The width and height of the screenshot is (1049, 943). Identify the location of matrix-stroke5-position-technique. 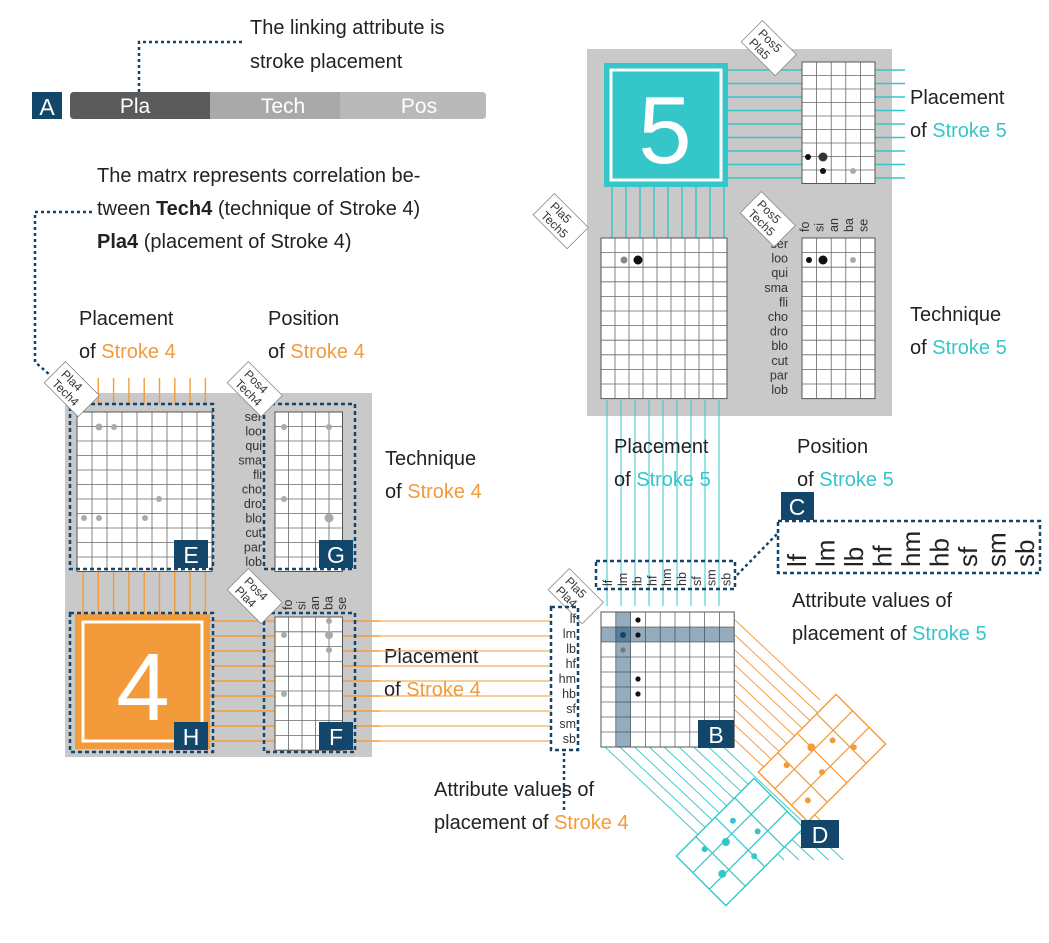
(838, 318).